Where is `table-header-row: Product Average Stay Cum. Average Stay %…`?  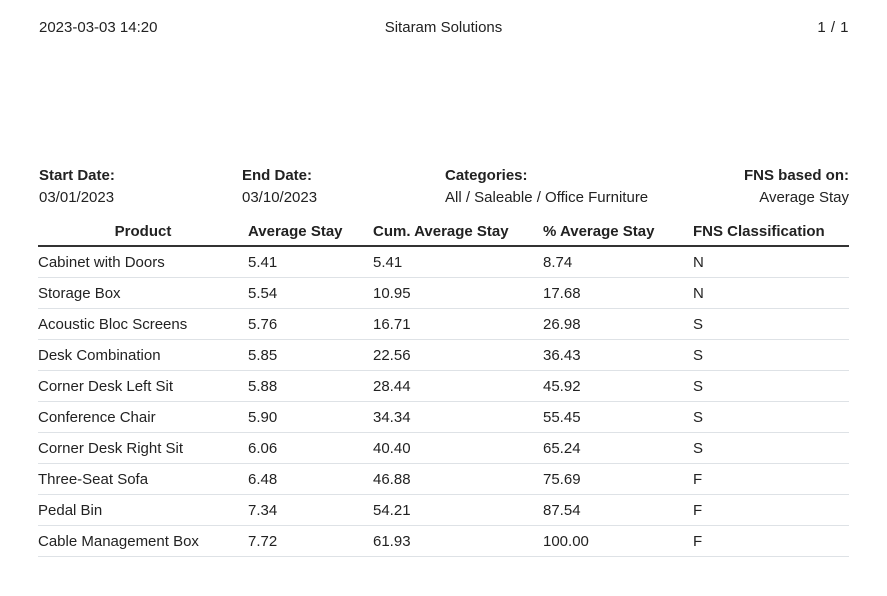 table-header-row: Product Average Stay Cum. Average Stay %… is located at coordinates (443, 232).